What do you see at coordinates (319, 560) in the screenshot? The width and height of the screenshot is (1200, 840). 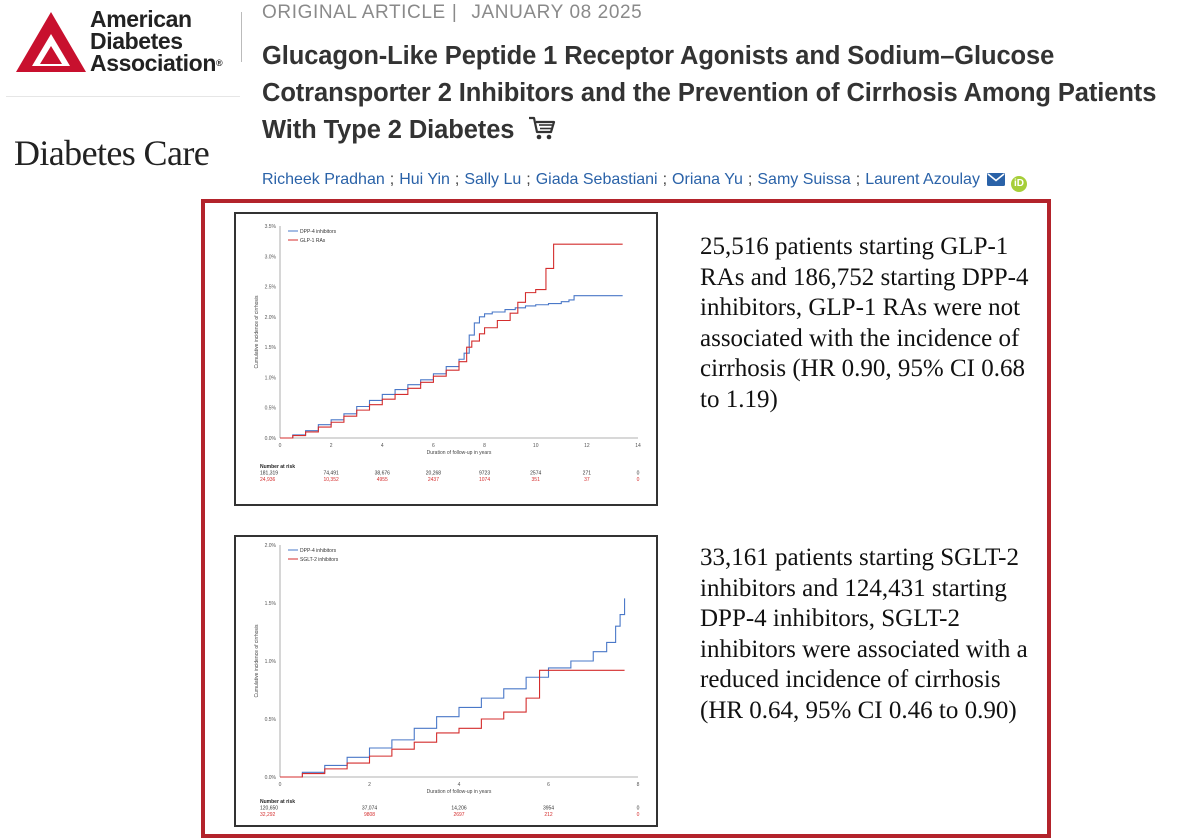 I see `legend-label: SGLT-2 inhibitors` at bounding box center [319, 560].